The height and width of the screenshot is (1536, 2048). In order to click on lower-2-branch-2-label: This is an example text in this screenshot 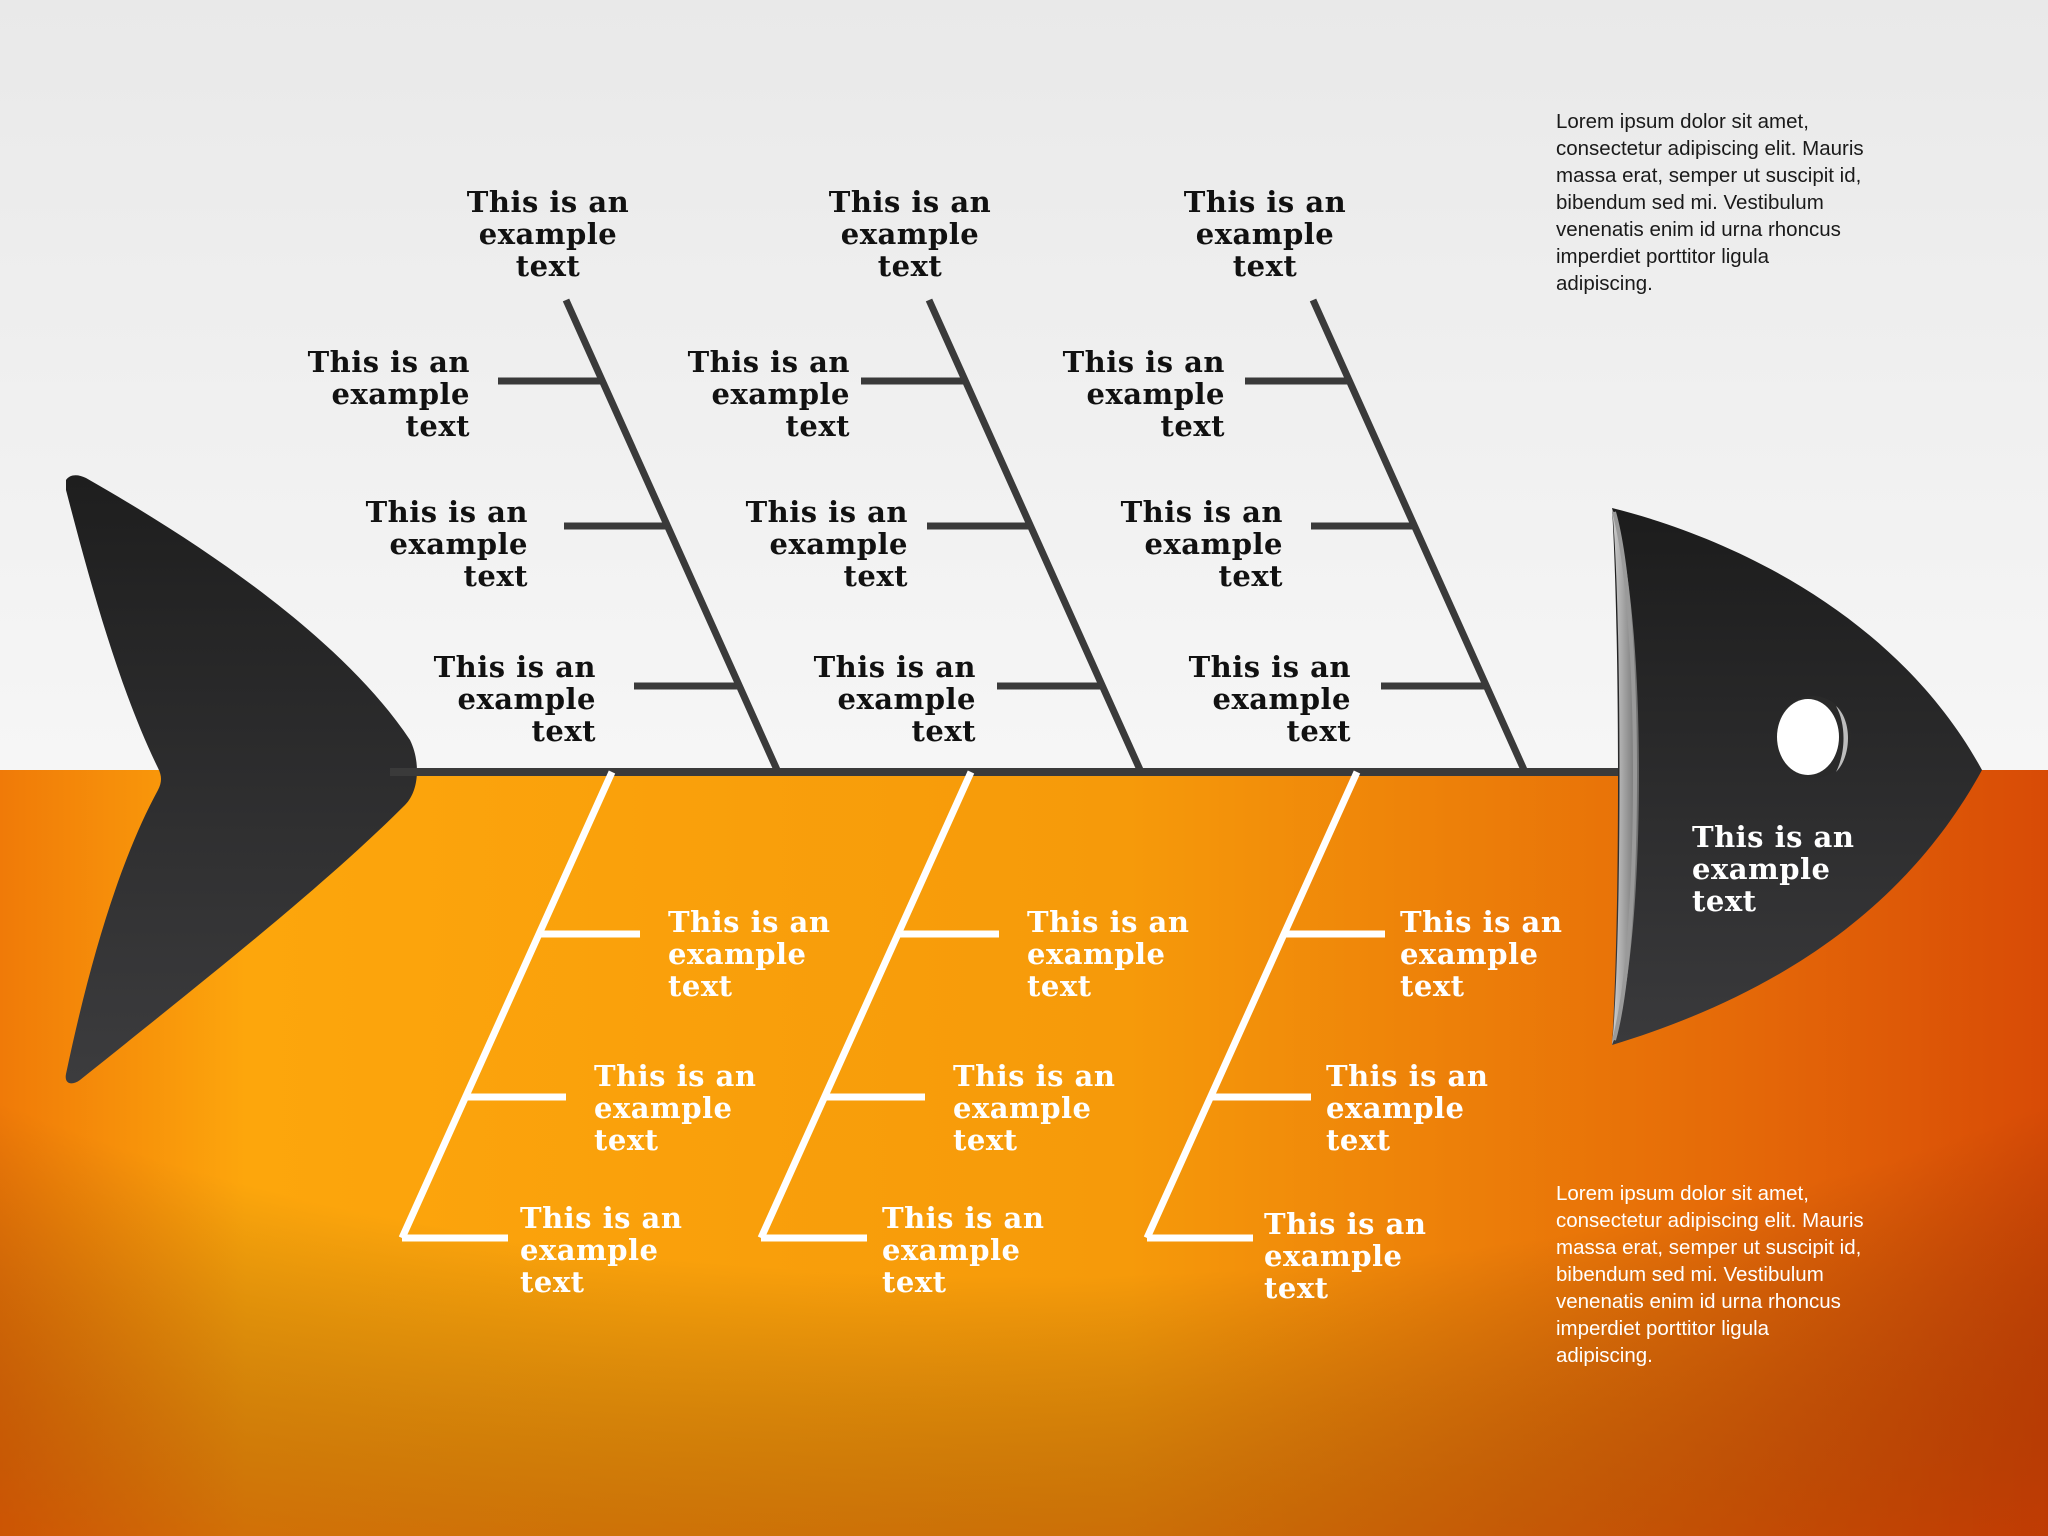, I will do `click(1034, 1108)`.